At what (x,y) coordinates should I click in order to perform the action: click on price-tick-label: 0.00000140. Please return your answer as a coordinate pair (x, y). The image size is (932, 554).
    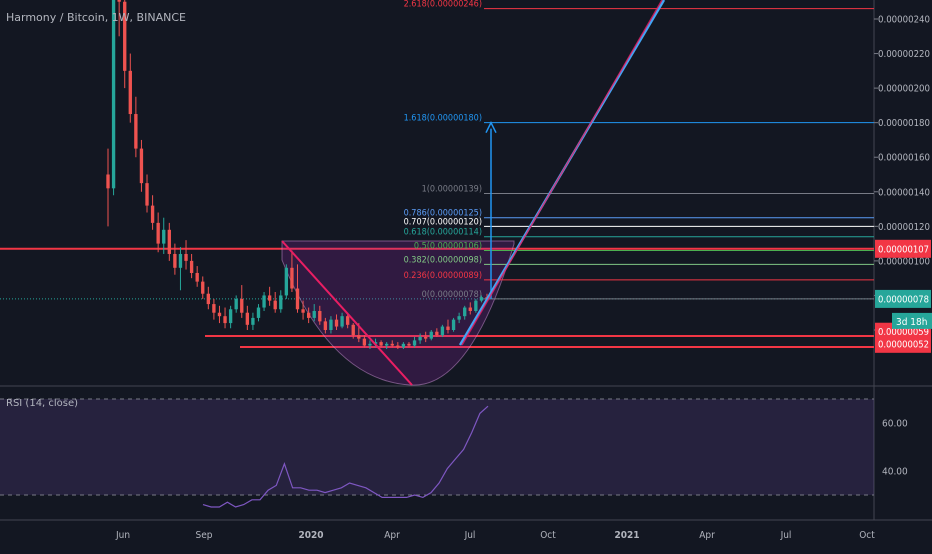
    Looking at the image, I should click on (904, 192).